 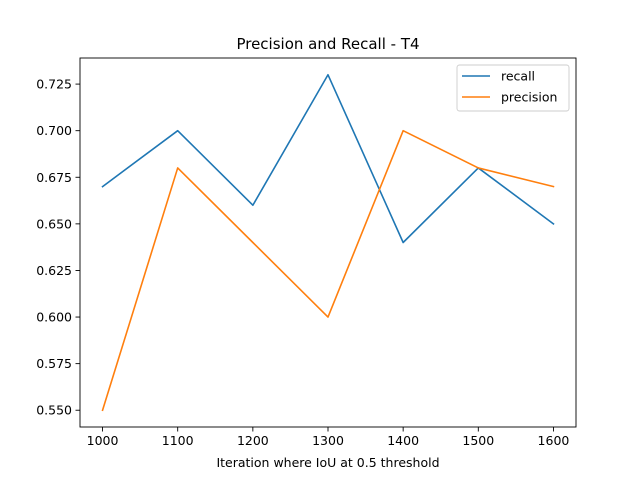 I want to click on y-tick-label: 0.650, so click(x=54, y=223).